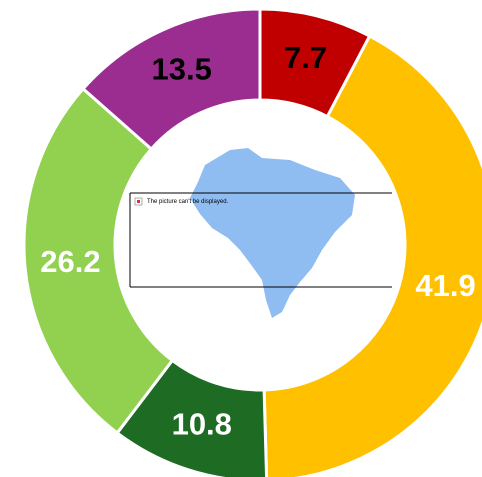  What do you see at coordinates (138, 201) in the screenshot?
I see `broken-image-icon-mark` at bounding box center [138, 201].